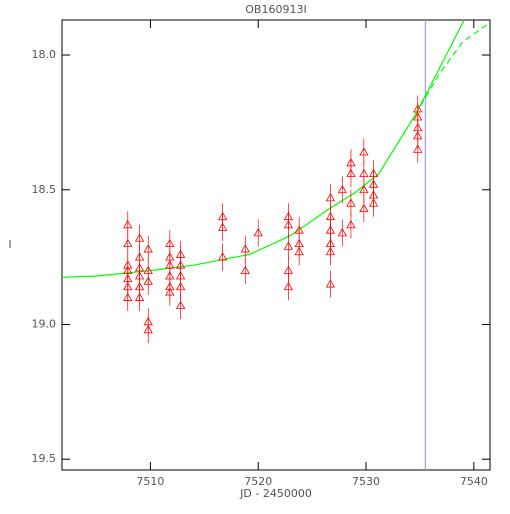 Image resolution: width=510 pixels, height=514 pixels. I want to click on y-tick-label: 18.0, so click(44, 54).